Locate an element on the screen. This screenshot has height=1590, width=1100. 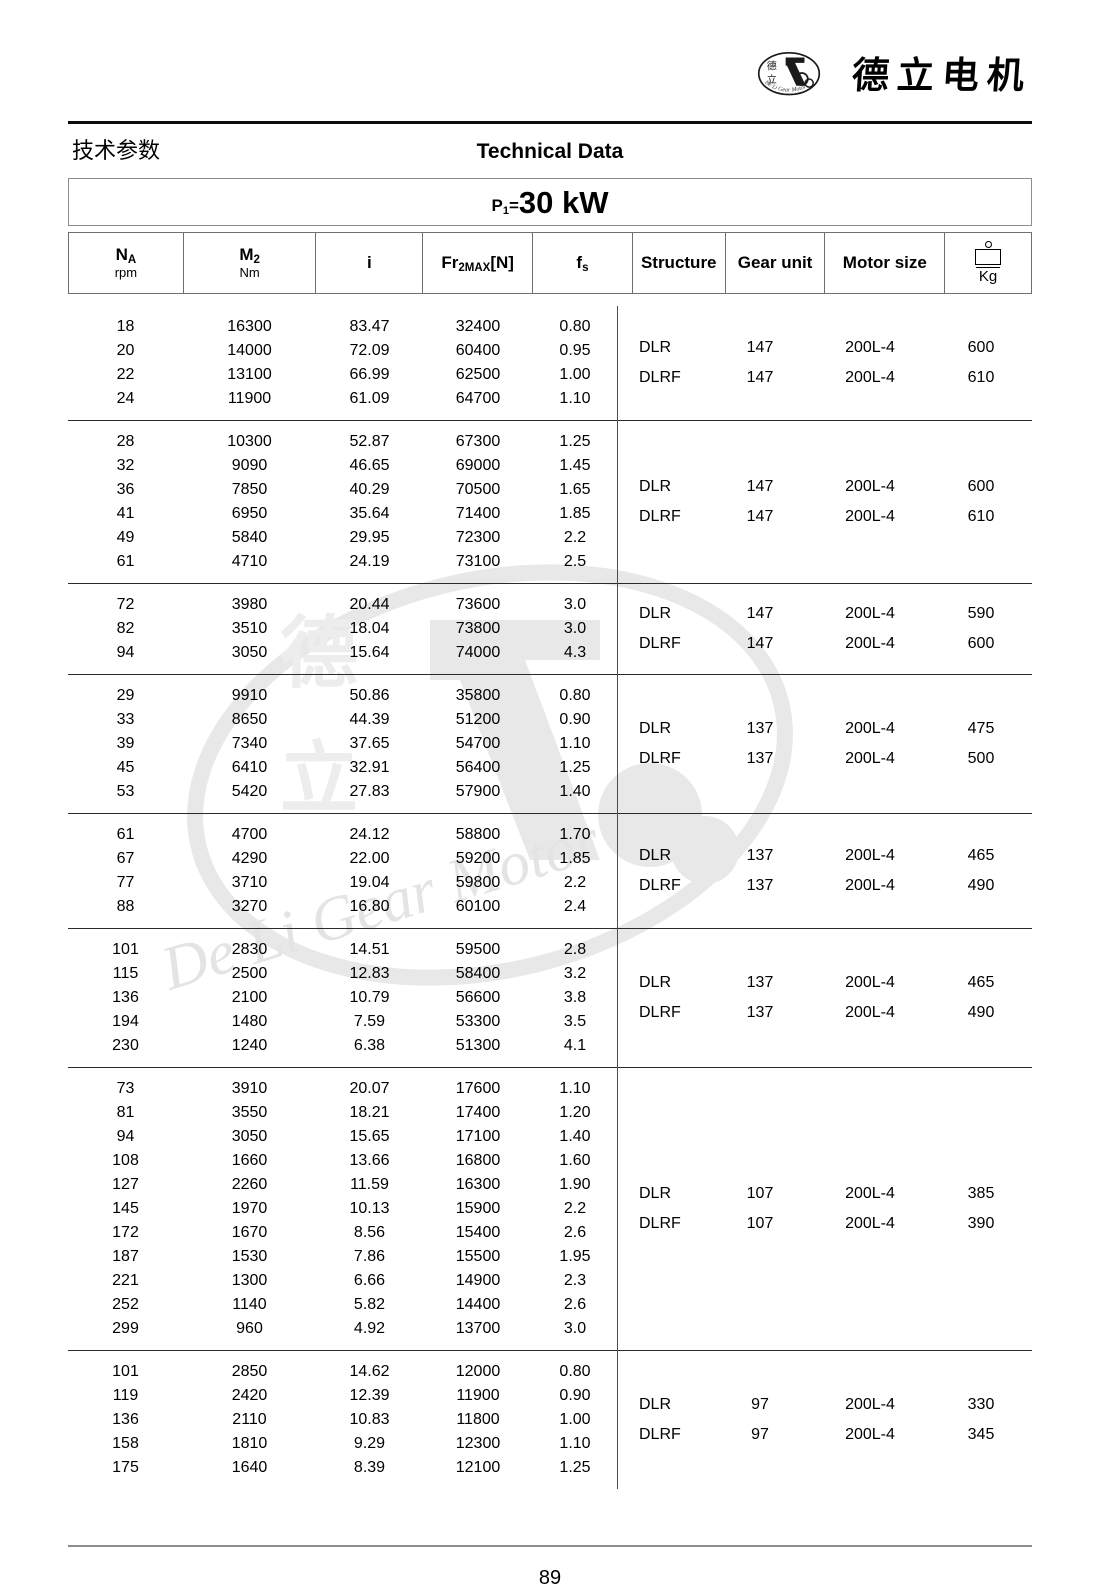
cell-na: 145 is located at coordinates (125, 1208).